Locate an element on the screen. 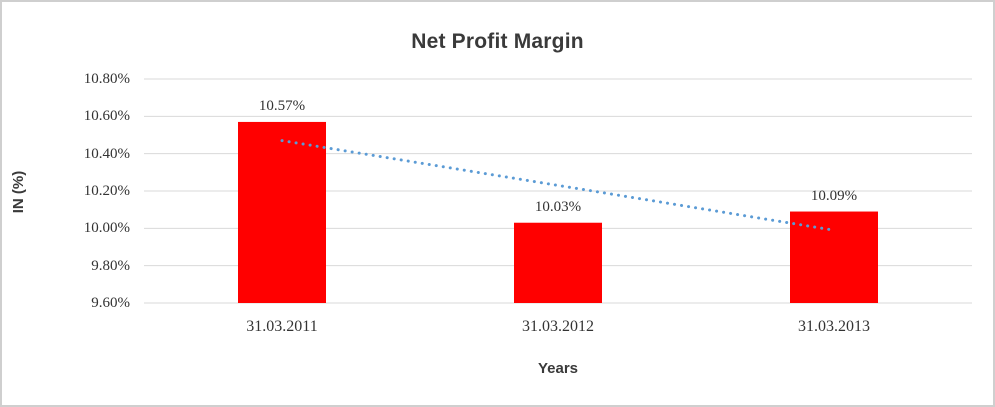 This screenshot has width=995, height=407. x-tick-label: 31.03.2013 is located at coordinates (834, 326).